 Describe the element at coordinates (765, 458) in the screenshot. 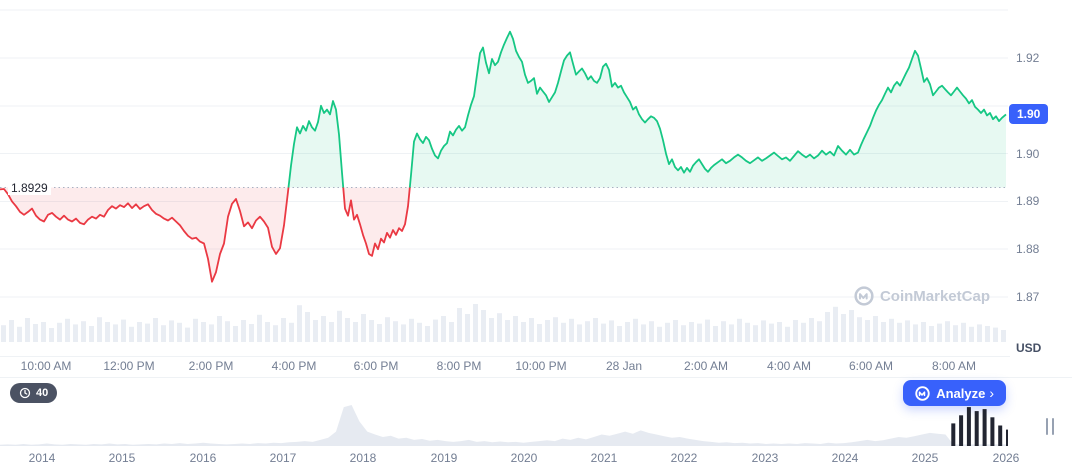

I see `year-label: 2023` at that location.